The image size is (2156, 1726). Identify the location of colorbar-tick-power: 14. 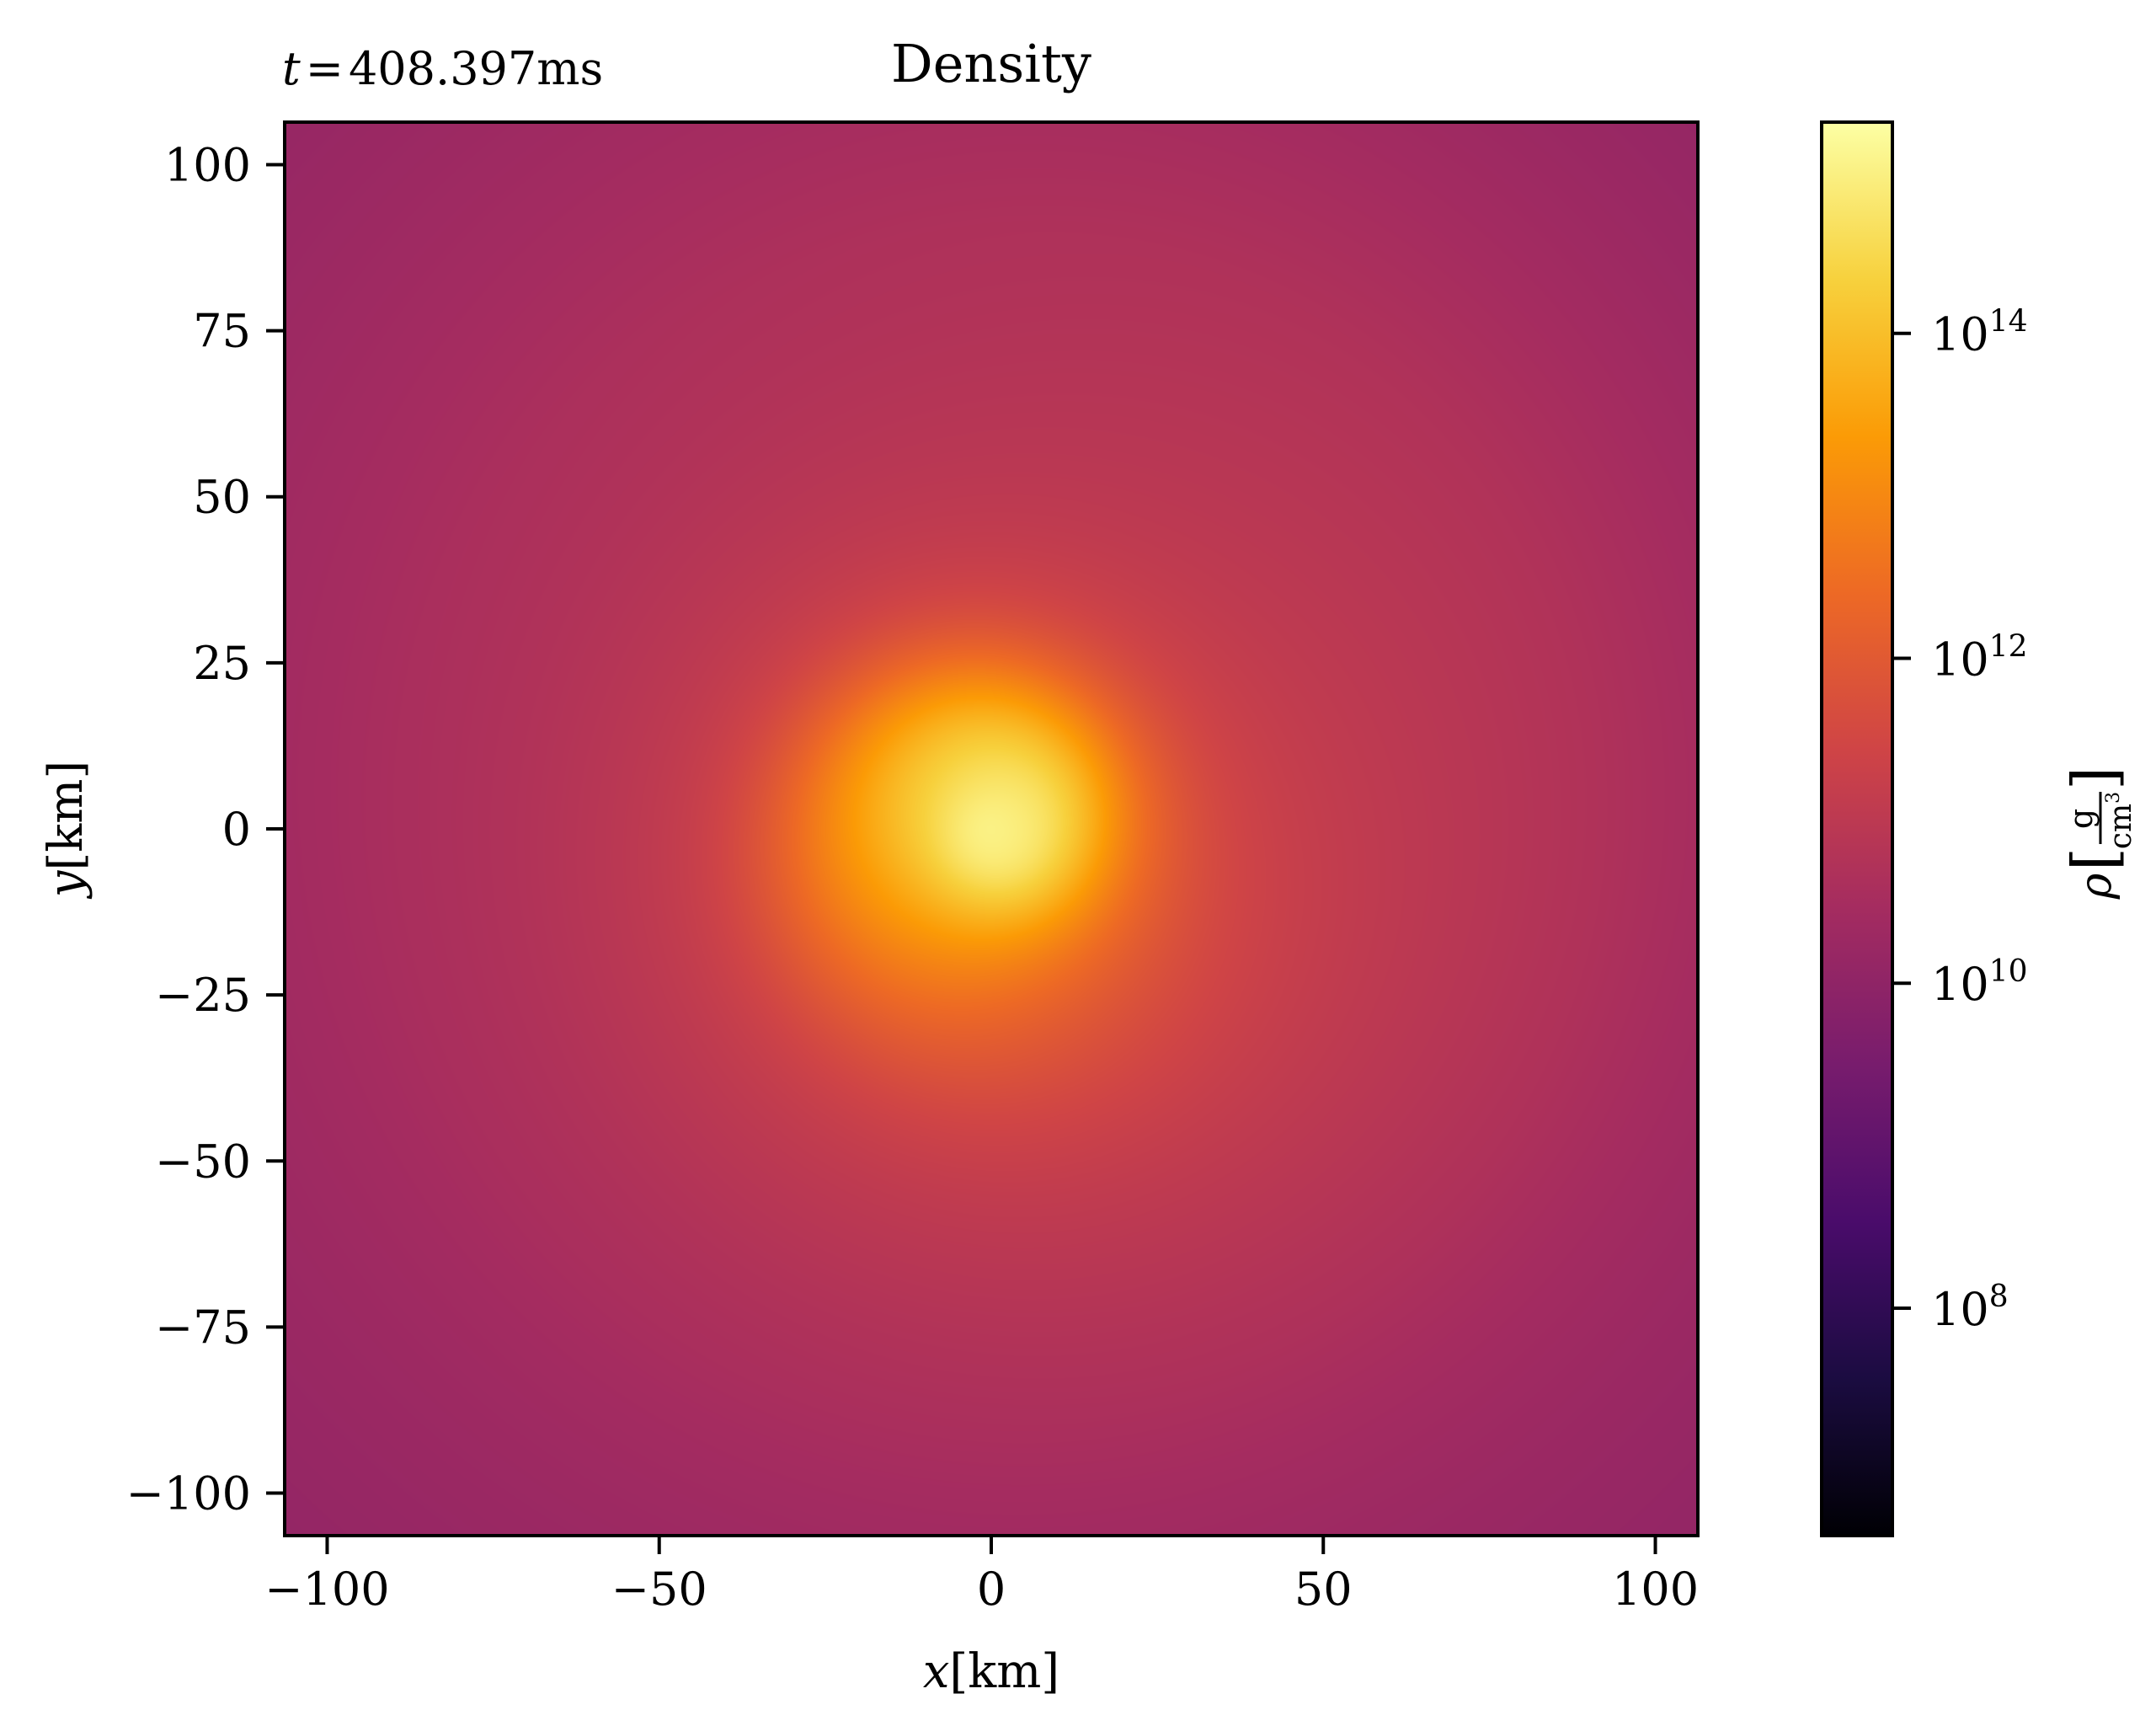
(2008, 322).